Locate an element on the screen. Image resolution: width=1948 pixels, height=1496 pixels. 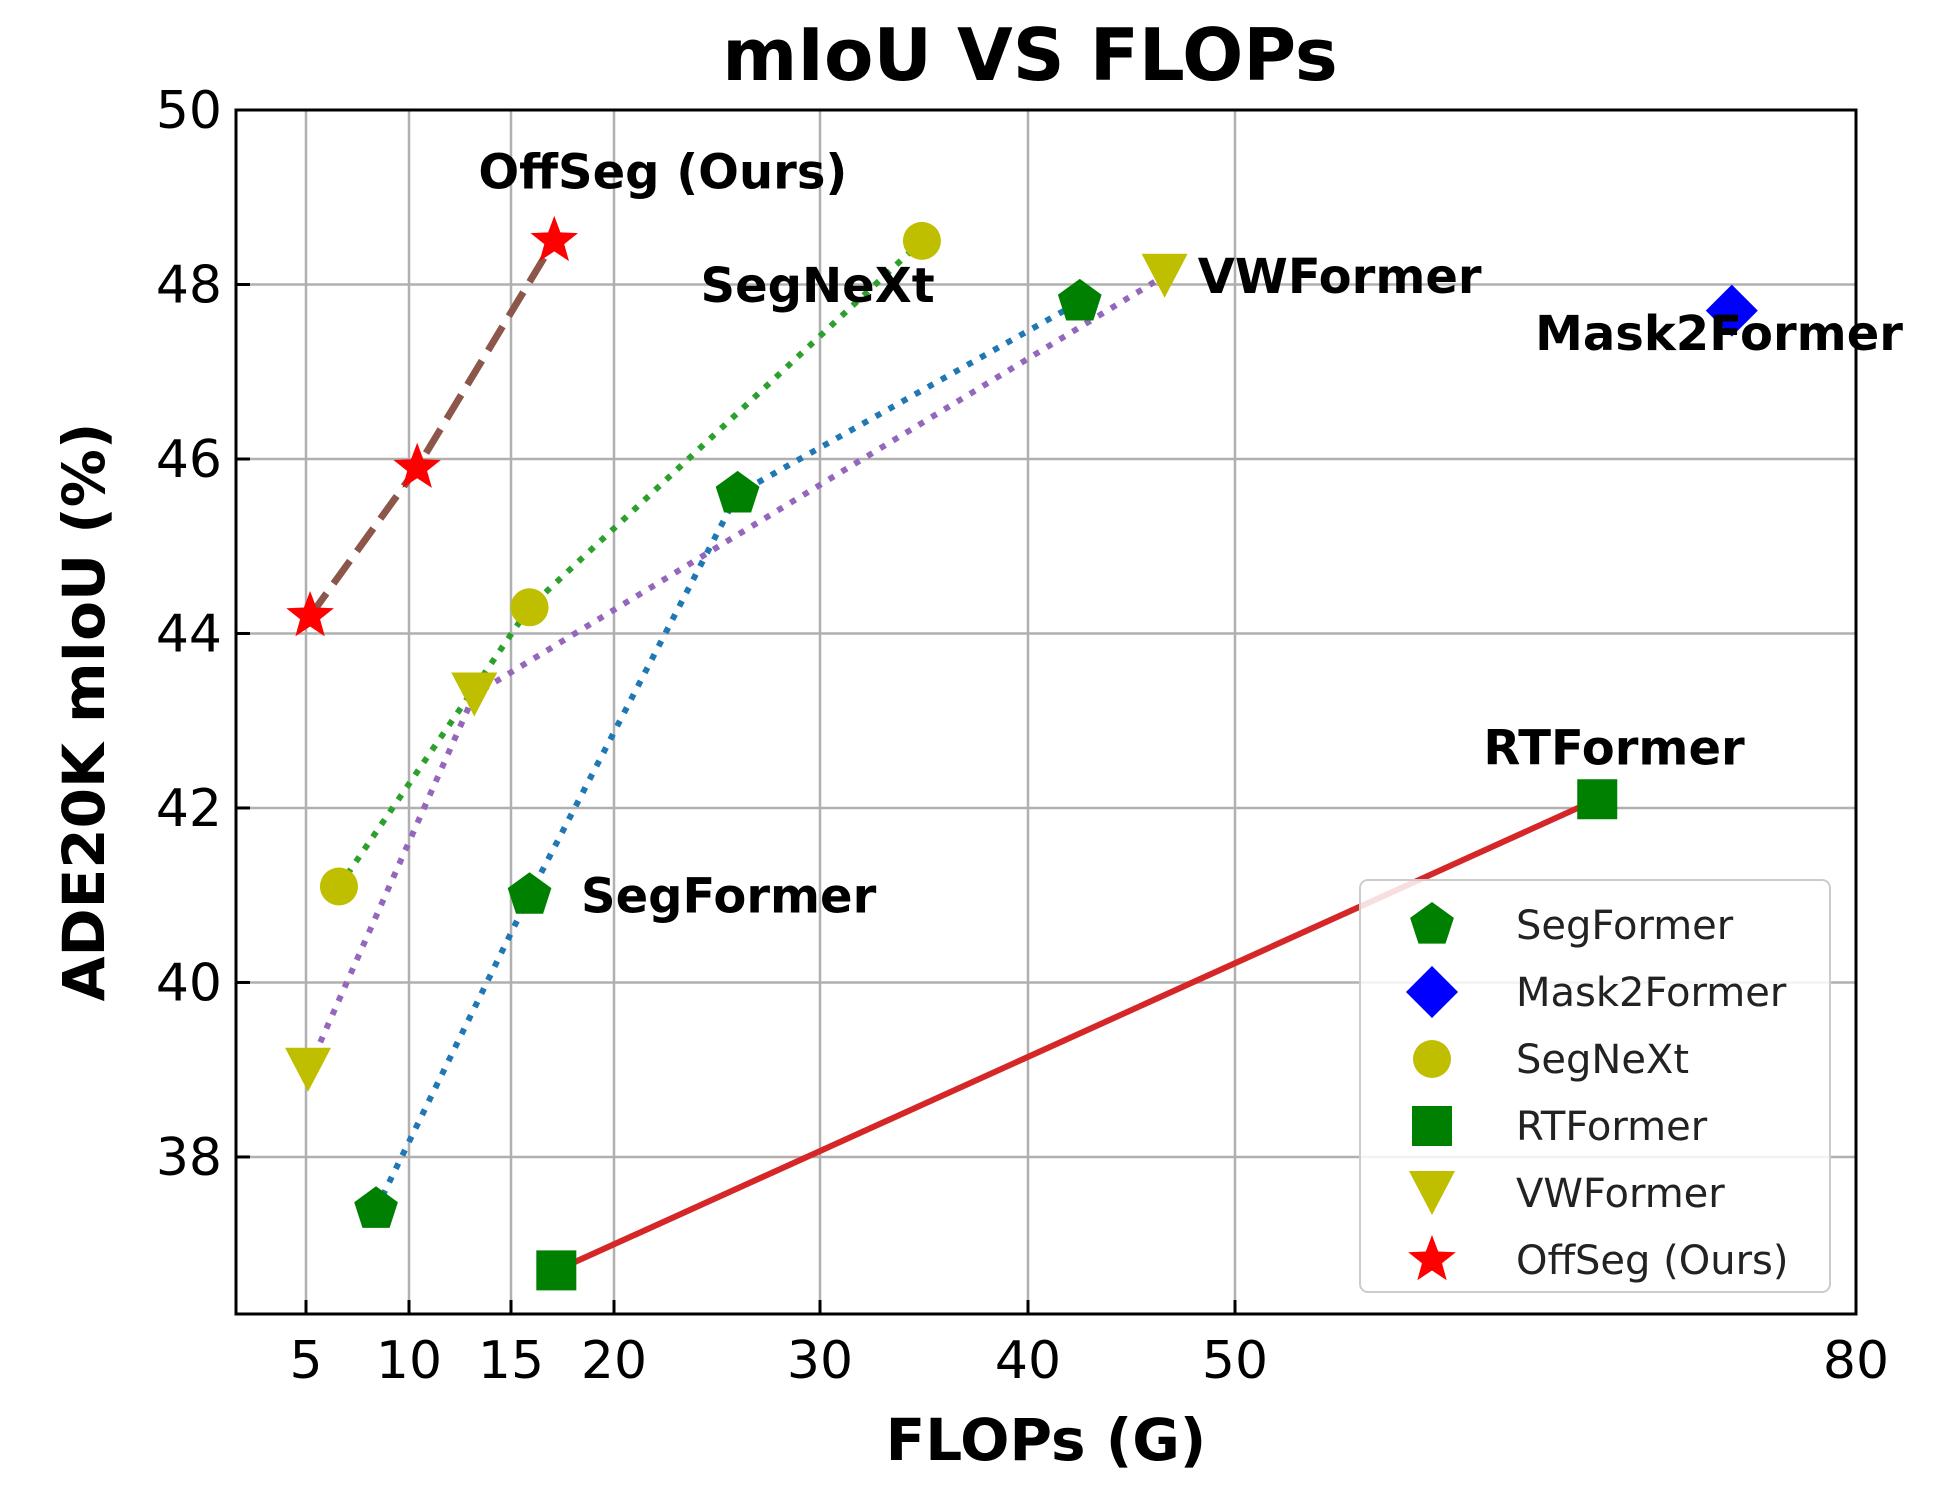
x-tick-label: 80 is located at coordinates (1856, 1361).